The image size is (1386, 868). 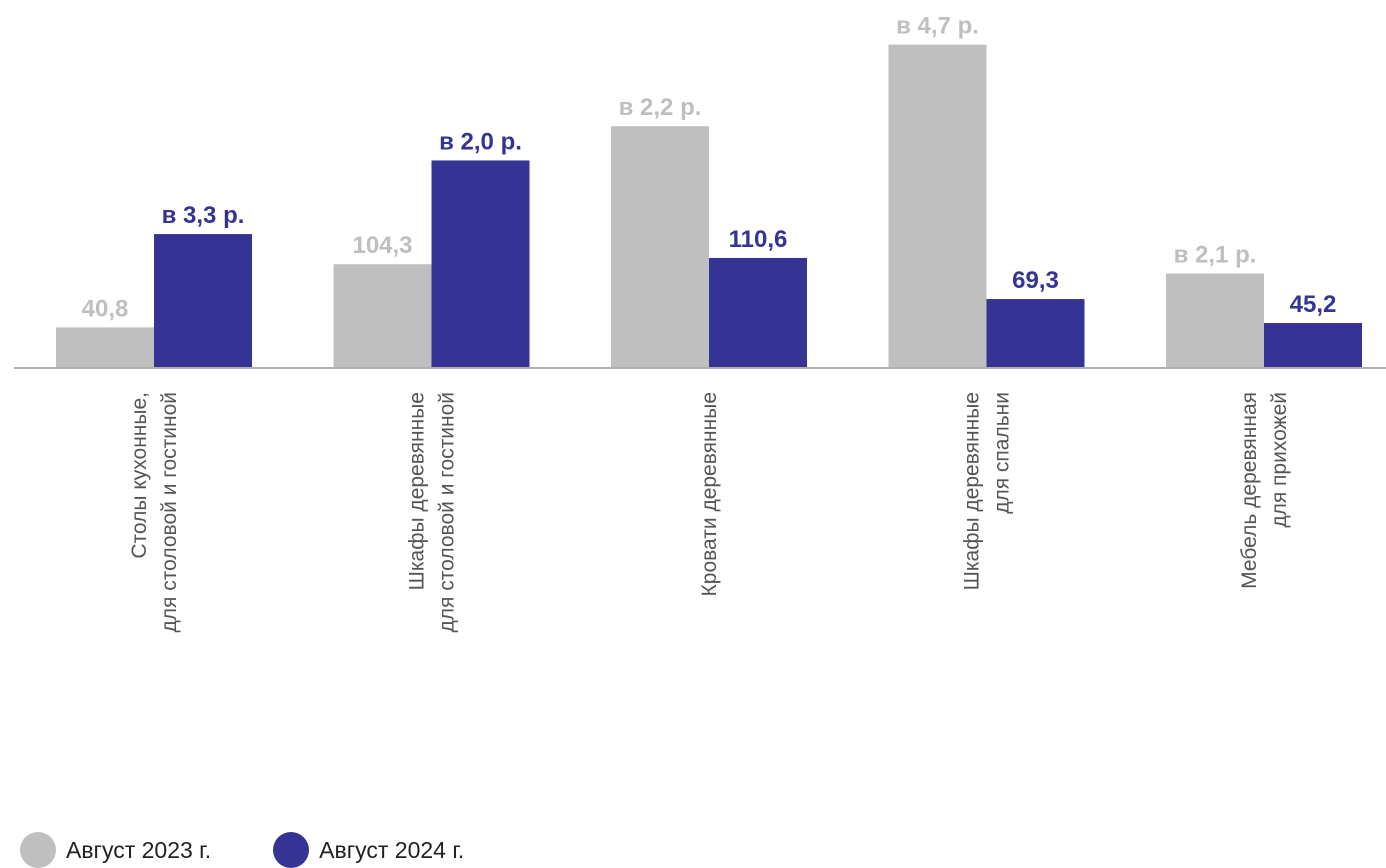 I want to click on category-label-4-line-1: Шкафы деревянные, so click(x=972, y=491).